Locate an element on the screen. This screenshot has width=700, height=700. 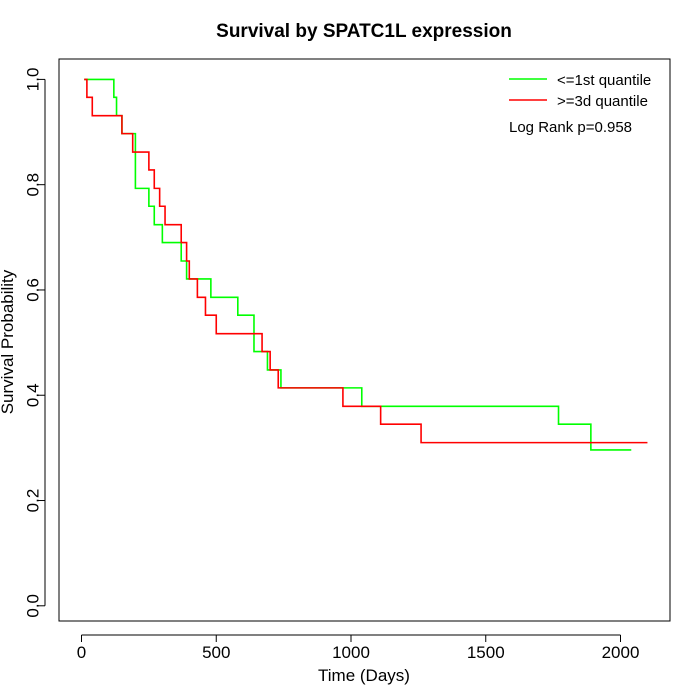
legend-label-high-quantile: >=3d quantile is located at coordinates (602, 101).